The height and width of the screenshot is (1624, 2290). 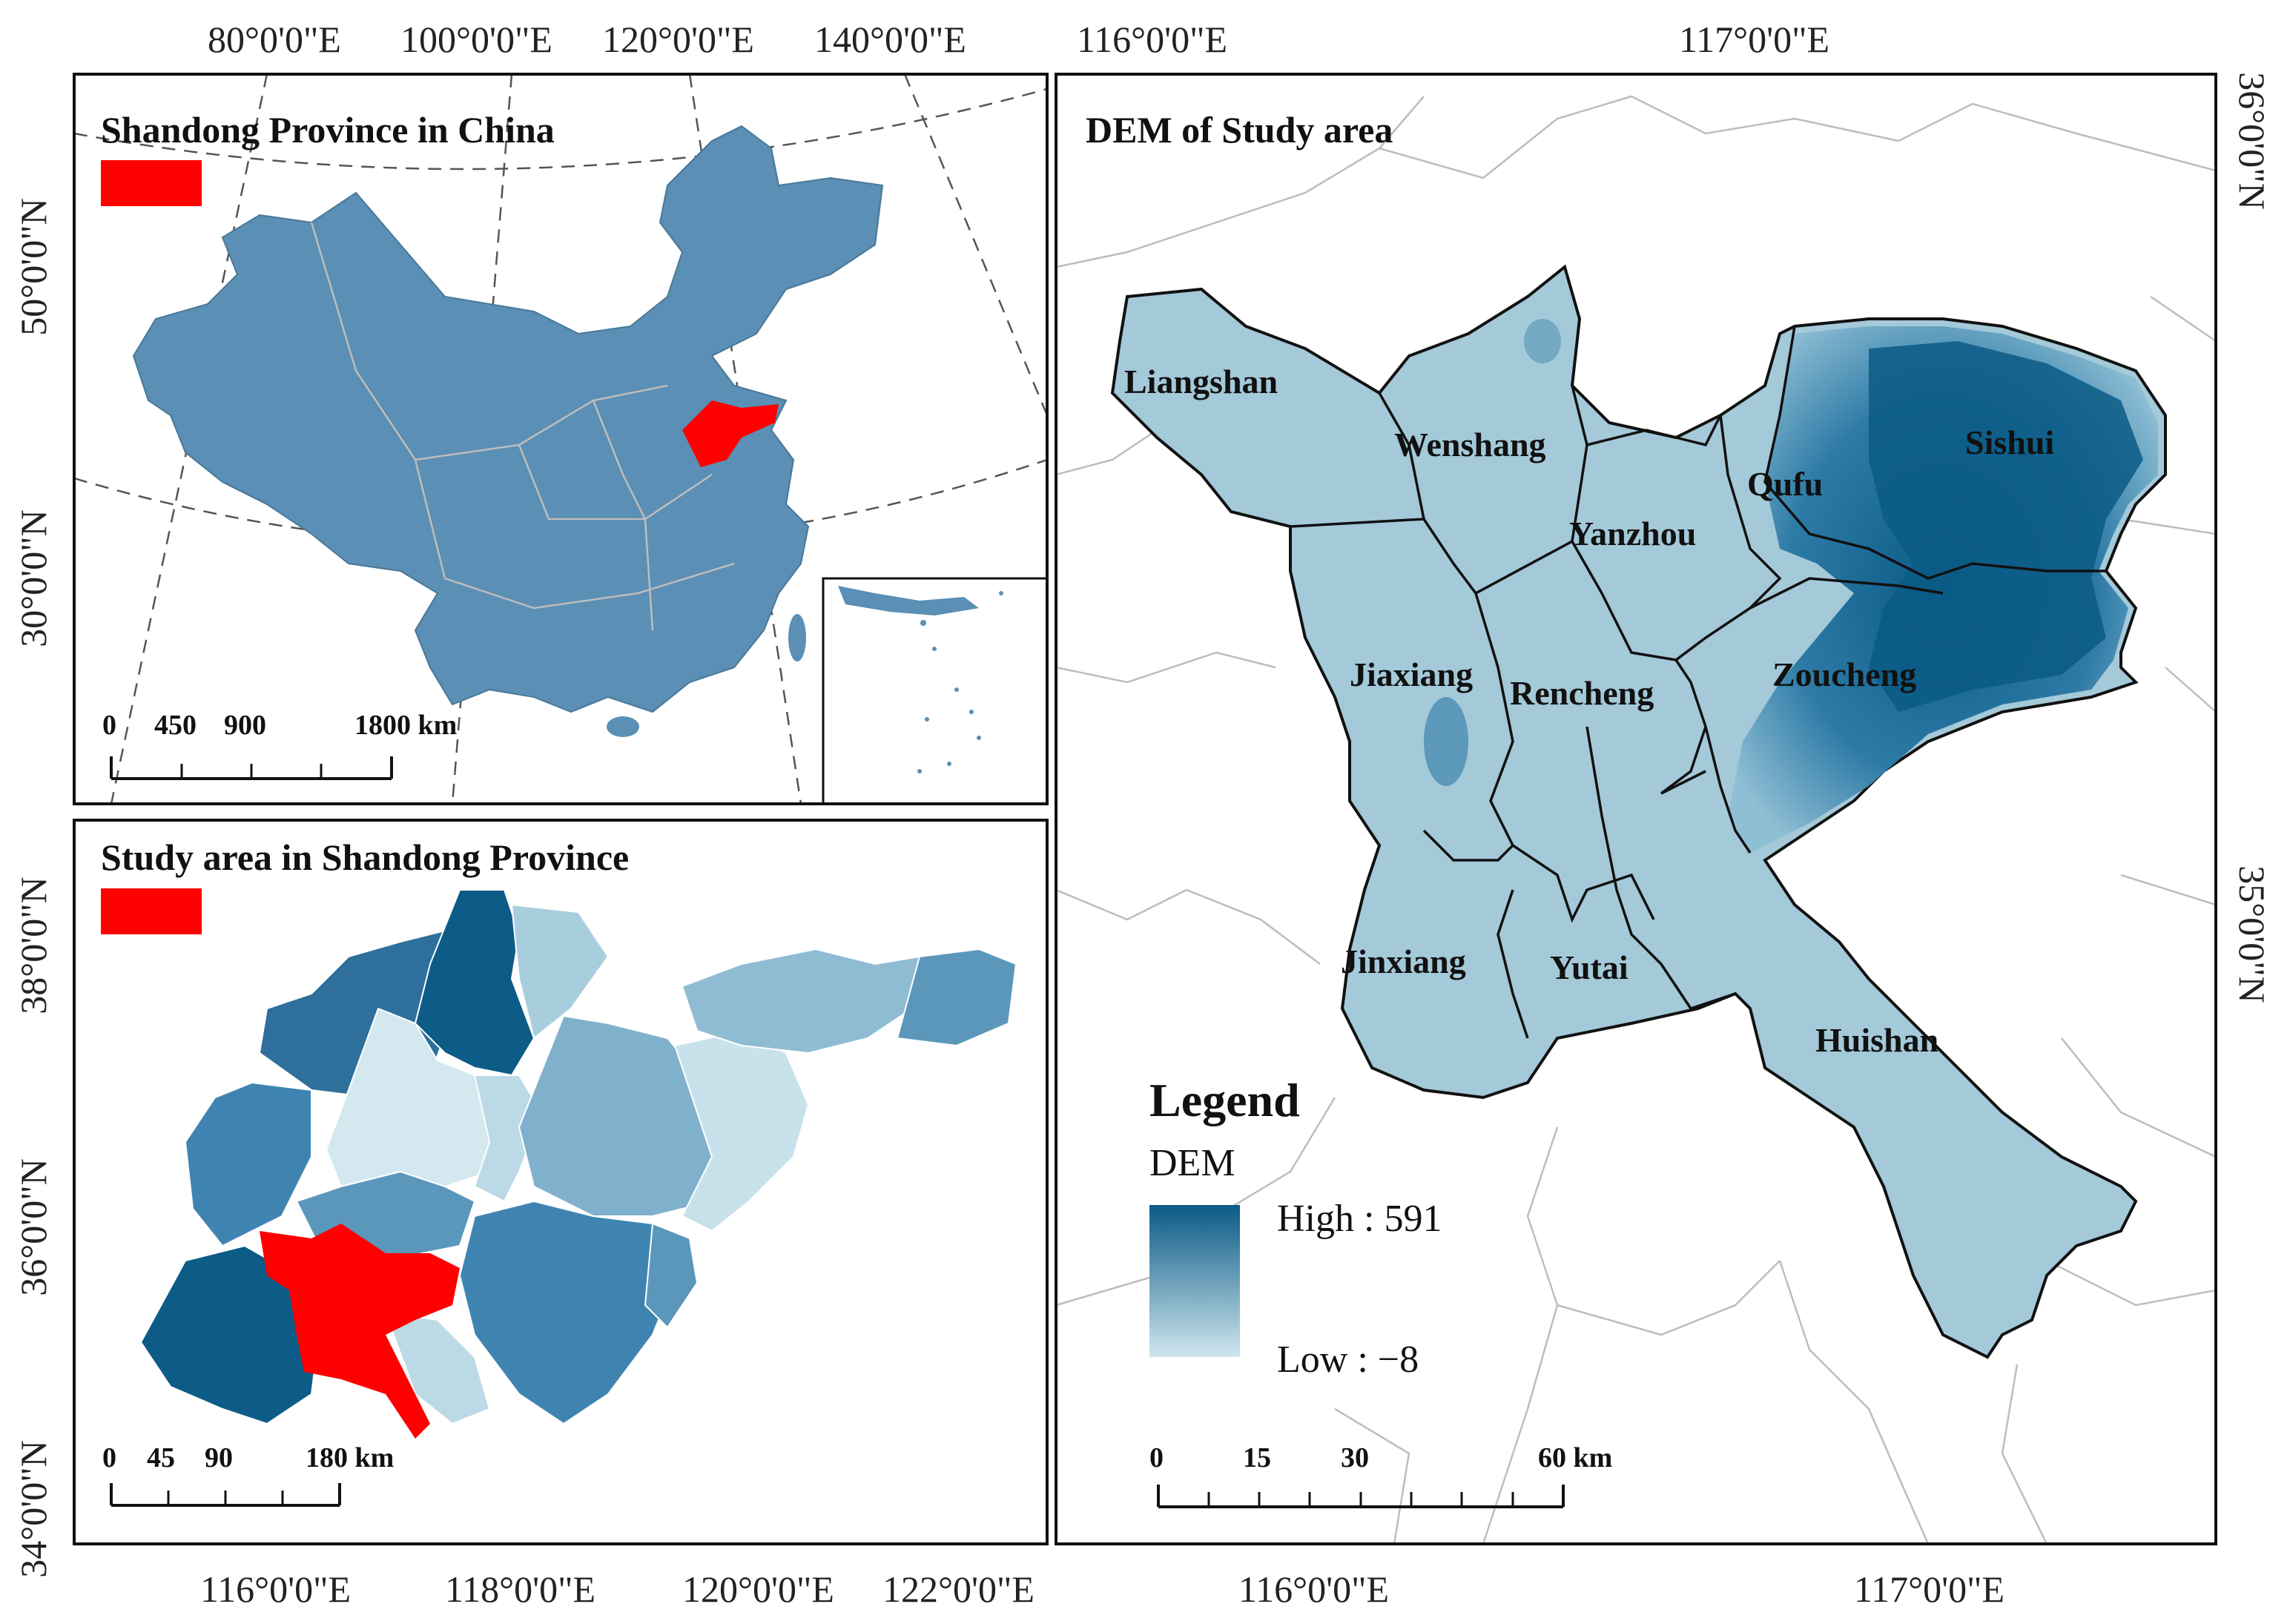 What do you see at coordinates (1239, 130) in the screenshot?
I see `dem-panel-title: DEM of Study area` at bounding box center [1239, 130].